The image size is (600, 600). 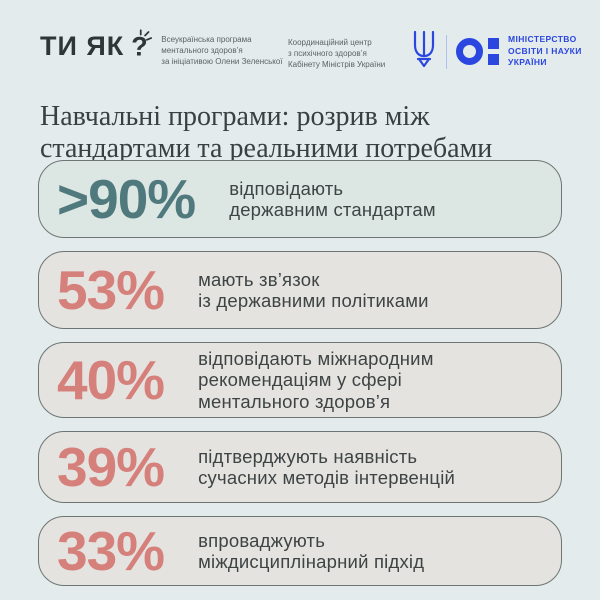 What do you see at coordinates (111, 550) in the screenshot?
I see `stat-value: 33%` at bounding box center [111, 550].